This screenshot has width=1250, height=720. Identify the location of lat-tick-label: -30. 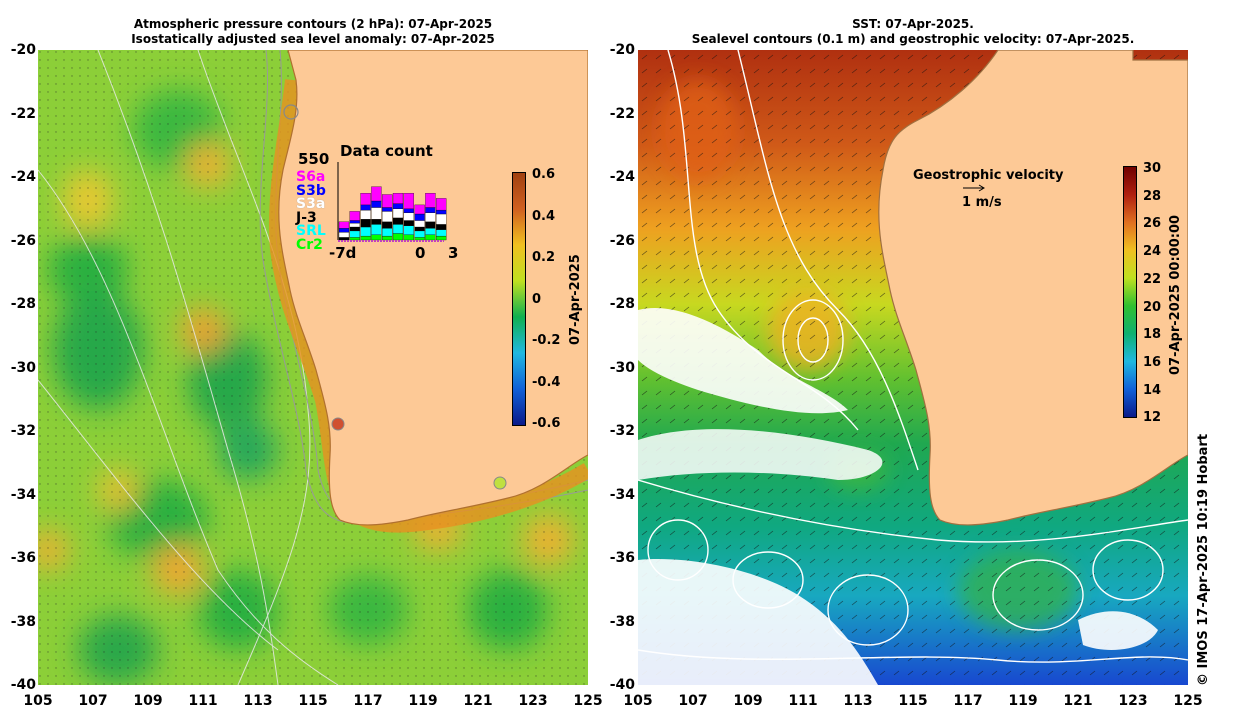
(23, 367).